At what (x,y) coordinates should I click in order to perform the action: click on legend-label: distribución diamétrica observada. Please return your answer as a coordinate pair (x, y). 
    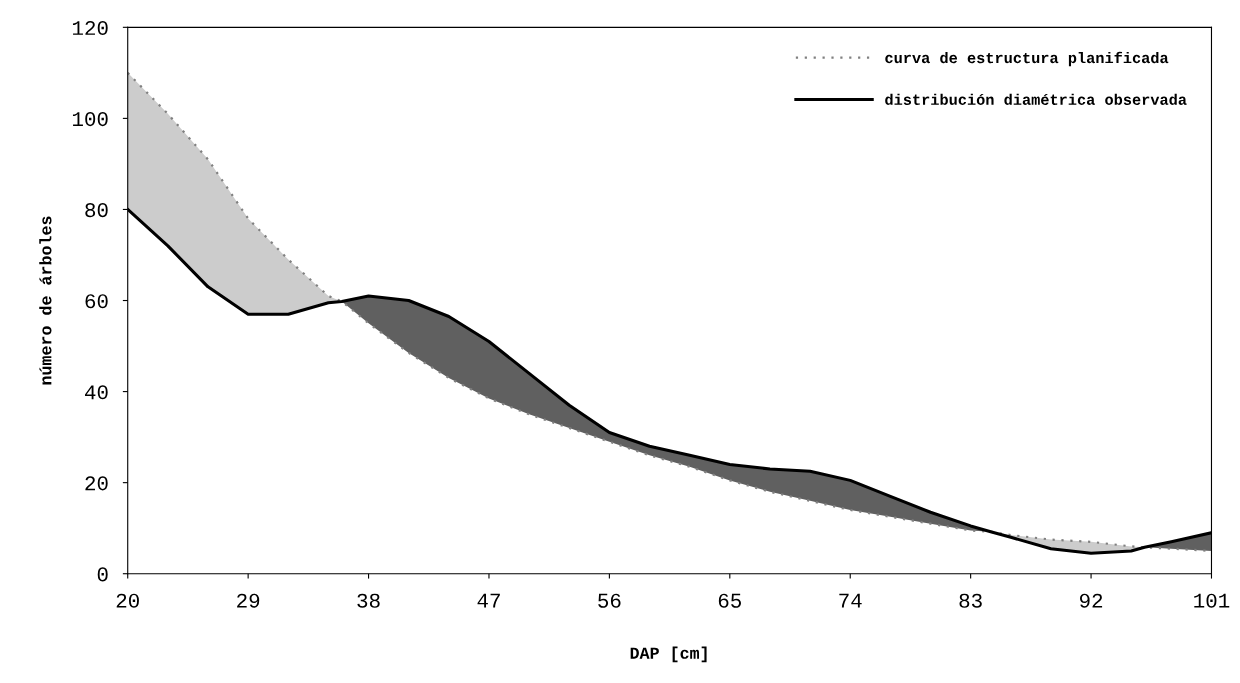
    Looking at the image, I should click on (1036, 99).